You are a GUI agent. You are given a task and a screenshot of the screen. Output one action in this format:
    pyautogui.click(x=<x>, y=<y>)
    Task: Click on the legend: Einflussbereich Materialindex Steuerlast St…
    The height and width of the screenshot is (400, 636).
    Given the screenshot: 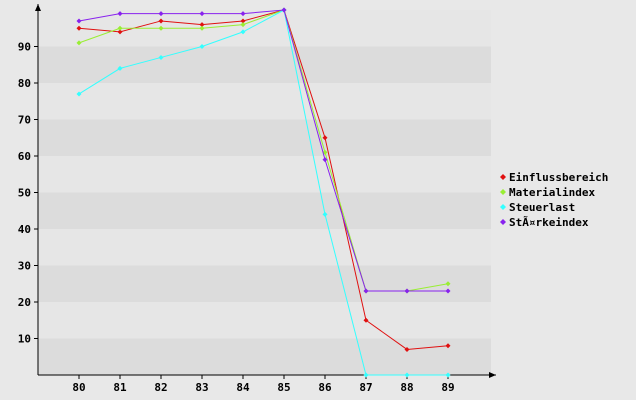 What is the action you would take?
    pyautogui.click(x=554, y=200)
    